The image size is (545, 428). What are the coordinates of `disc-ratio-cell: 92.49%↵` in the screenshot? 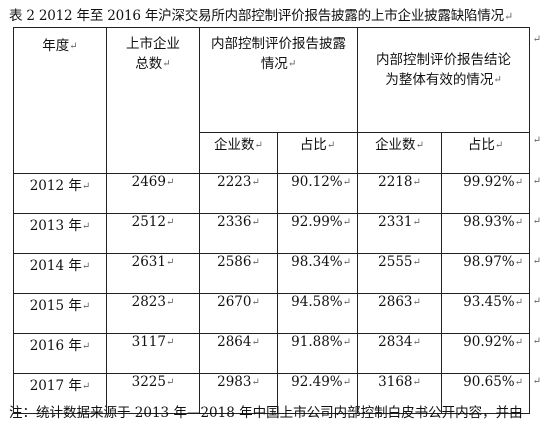 It's located at (317, 393).